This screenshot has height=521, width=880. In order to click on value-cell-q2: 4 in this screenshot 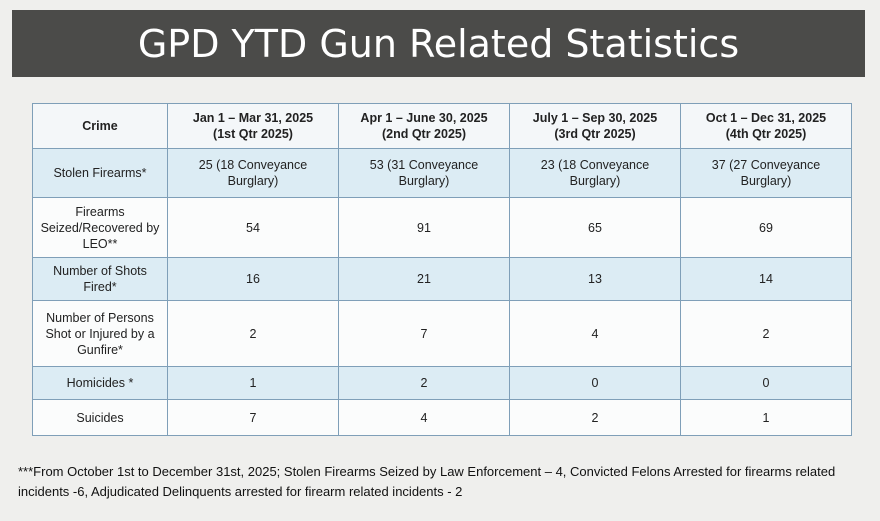, I will do `click(424, 417)`.